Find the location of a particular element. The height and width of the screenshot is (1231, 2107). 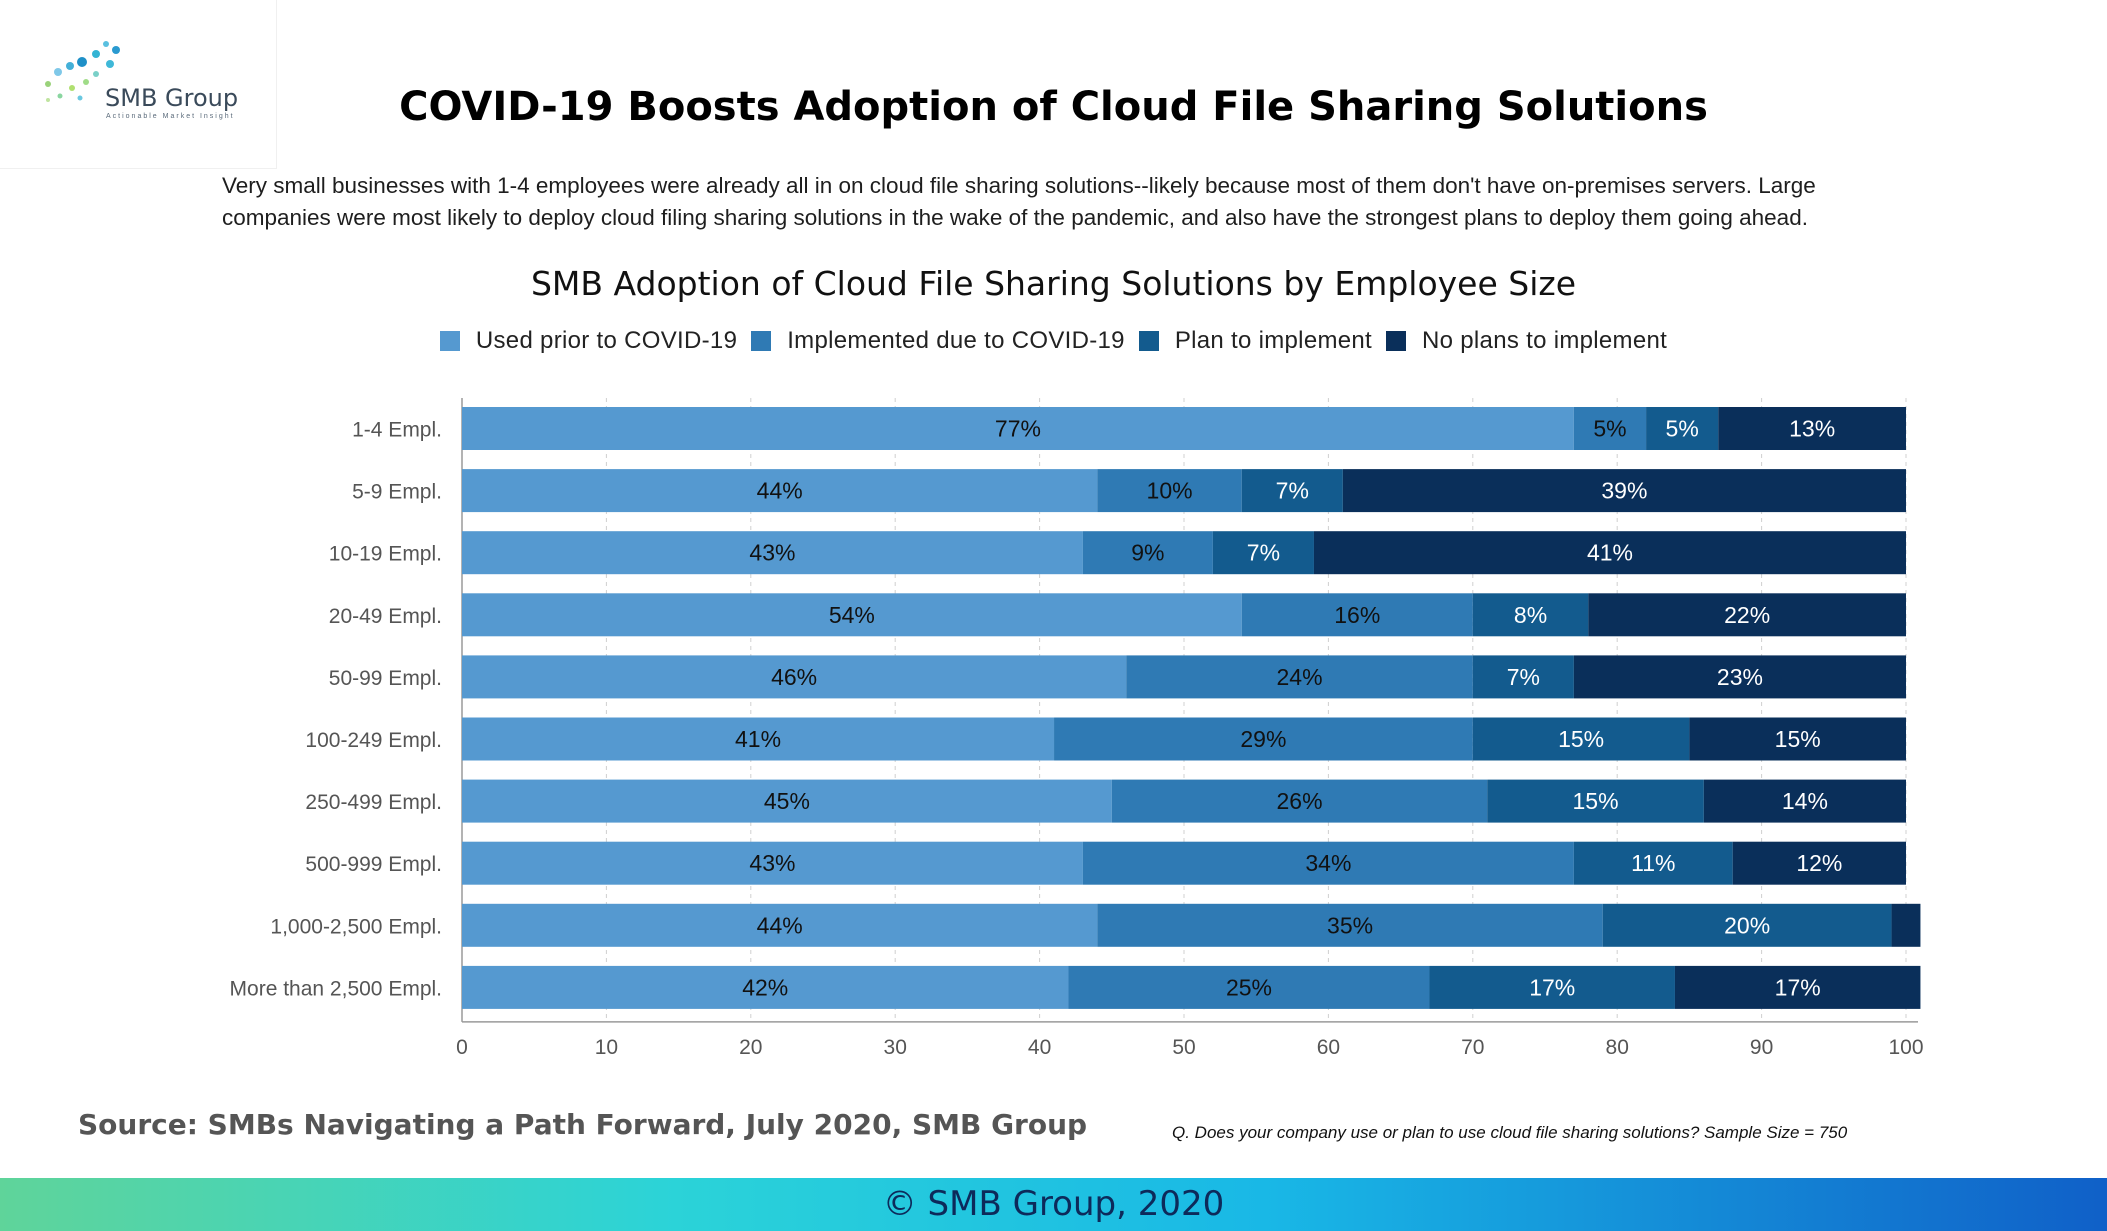

data-label: 22% is located at coordinates (1747, 615).